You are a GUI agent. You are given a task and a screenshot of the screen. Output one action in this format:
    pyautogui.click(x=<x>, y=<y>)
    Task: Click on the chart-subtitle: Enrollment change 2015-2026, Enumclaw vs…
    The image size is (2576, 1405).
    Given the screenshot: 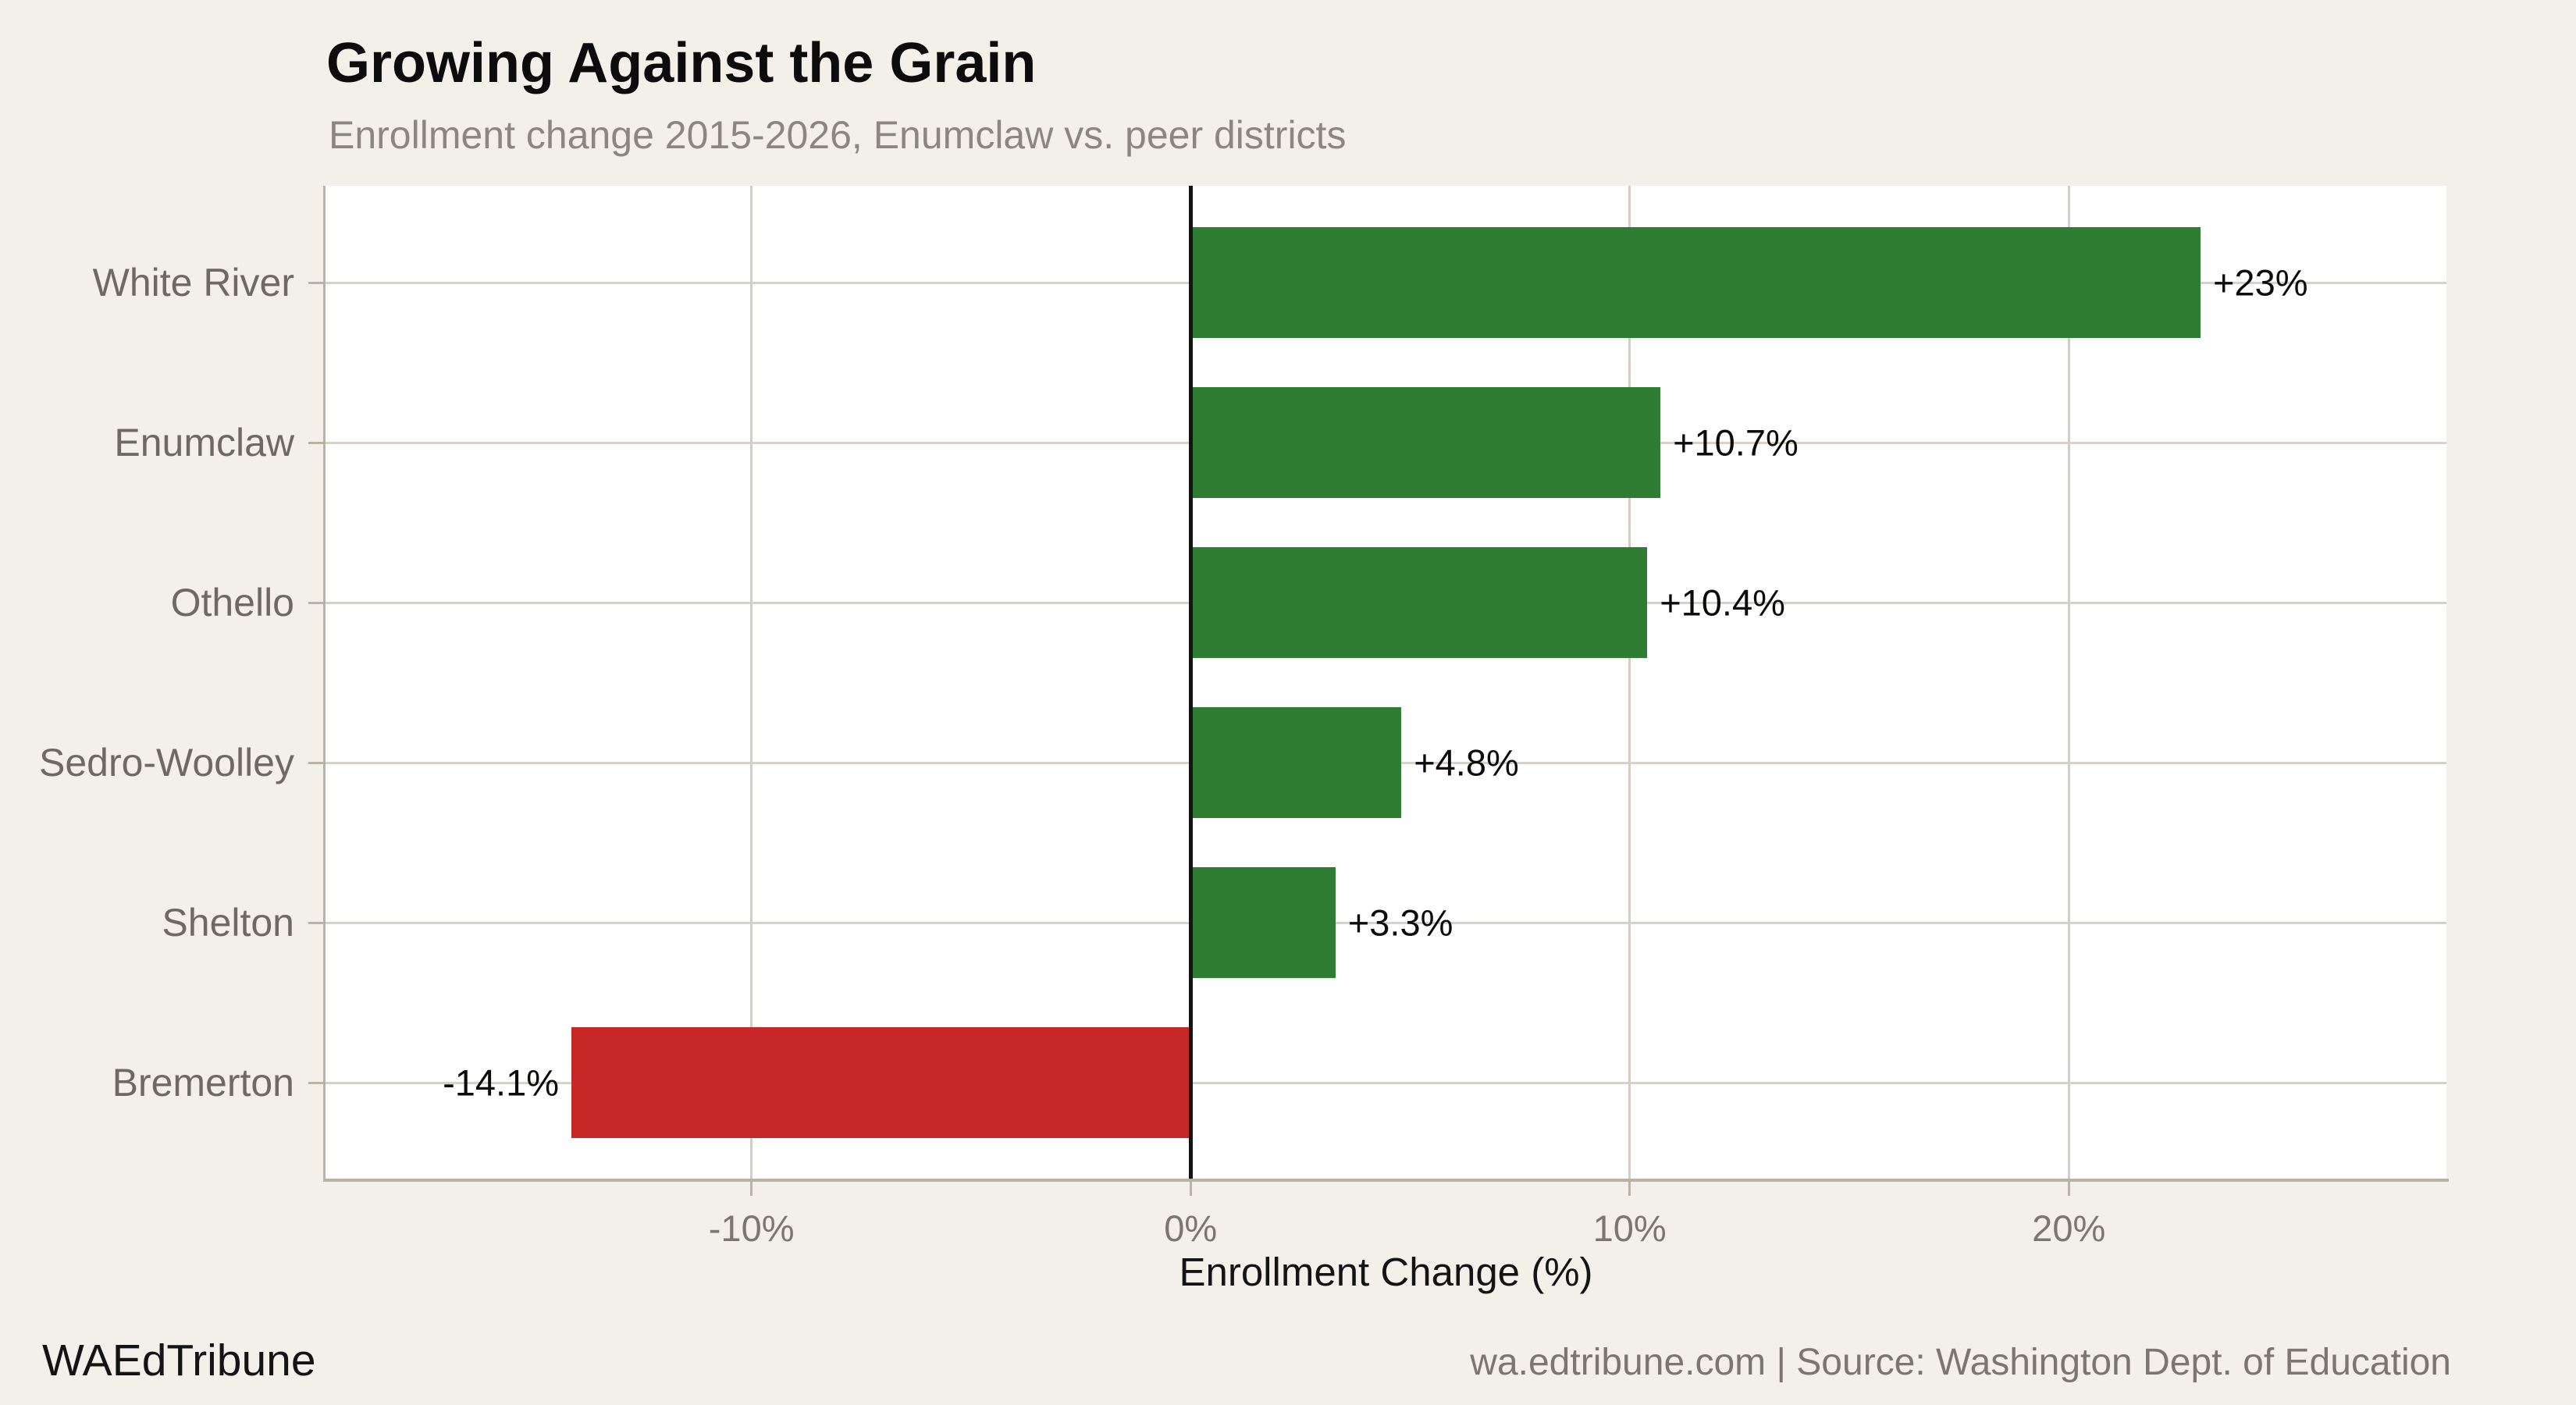 What is the action you would take?
    pyautogui.click(x=838, y=135)
    